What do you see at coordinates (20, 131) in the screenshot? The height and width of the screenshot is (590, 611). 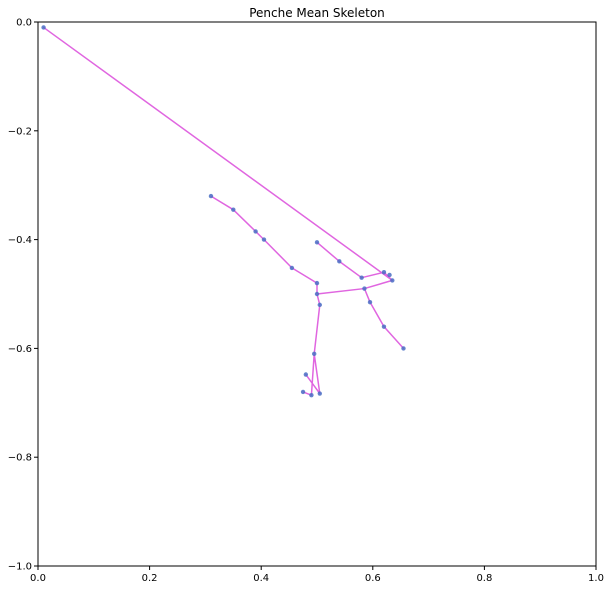 I see `y-tick-label: −0.2` at bounding box center [20, 131].